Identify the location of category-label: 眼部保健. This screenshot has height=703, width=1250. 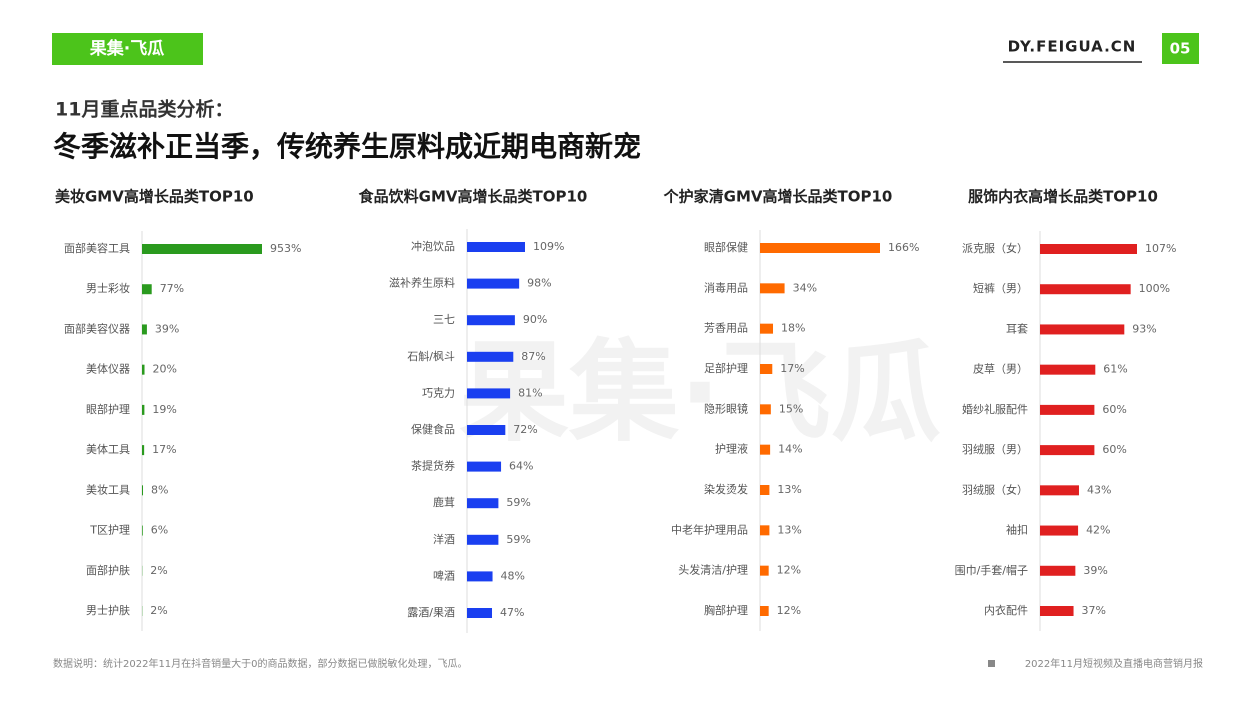
(726, 247).